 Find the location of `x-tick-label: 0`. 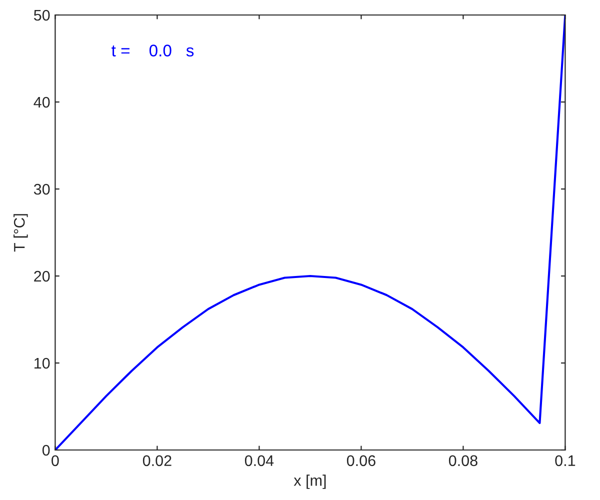

x-tick-label: 0 is located at coordinates (55, 460).